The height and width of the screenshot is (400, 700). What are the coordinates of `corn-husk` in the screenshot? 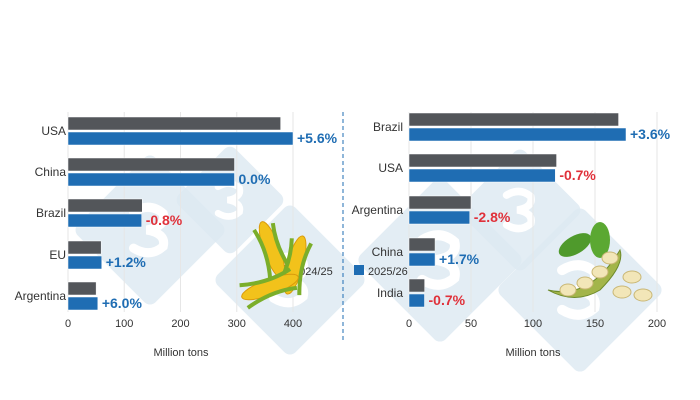 It's located at (268, 288).